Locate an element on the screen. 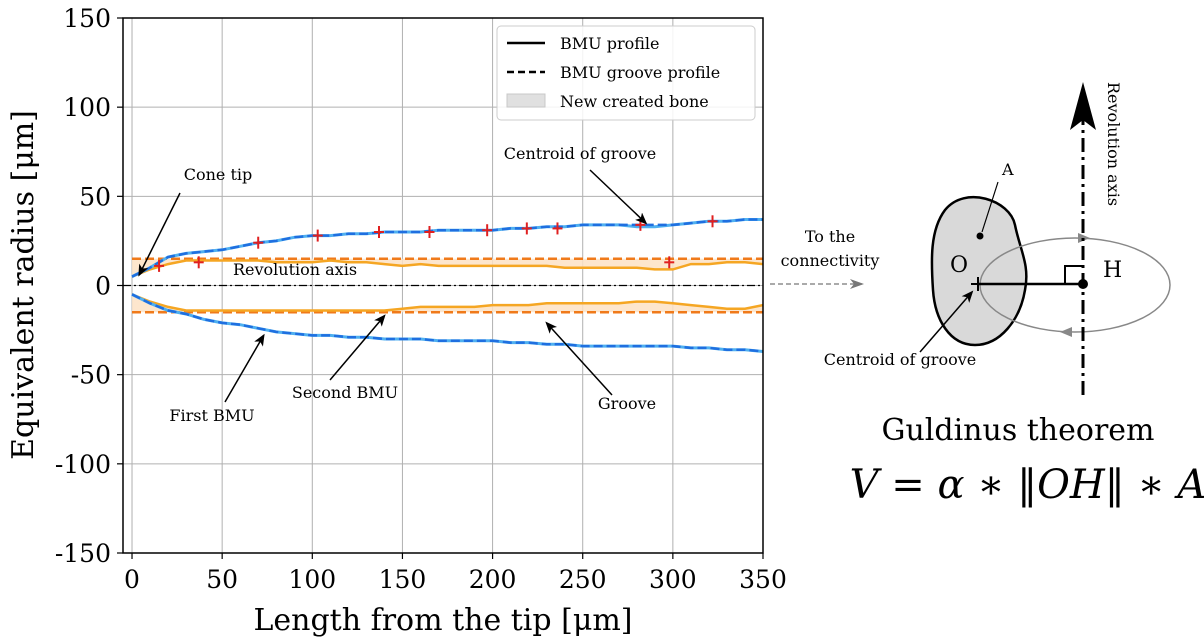 Image resolution: width=1204 pixels, height=642 pixels. y-tick-label: 50 is located at coordinates (95, 196).